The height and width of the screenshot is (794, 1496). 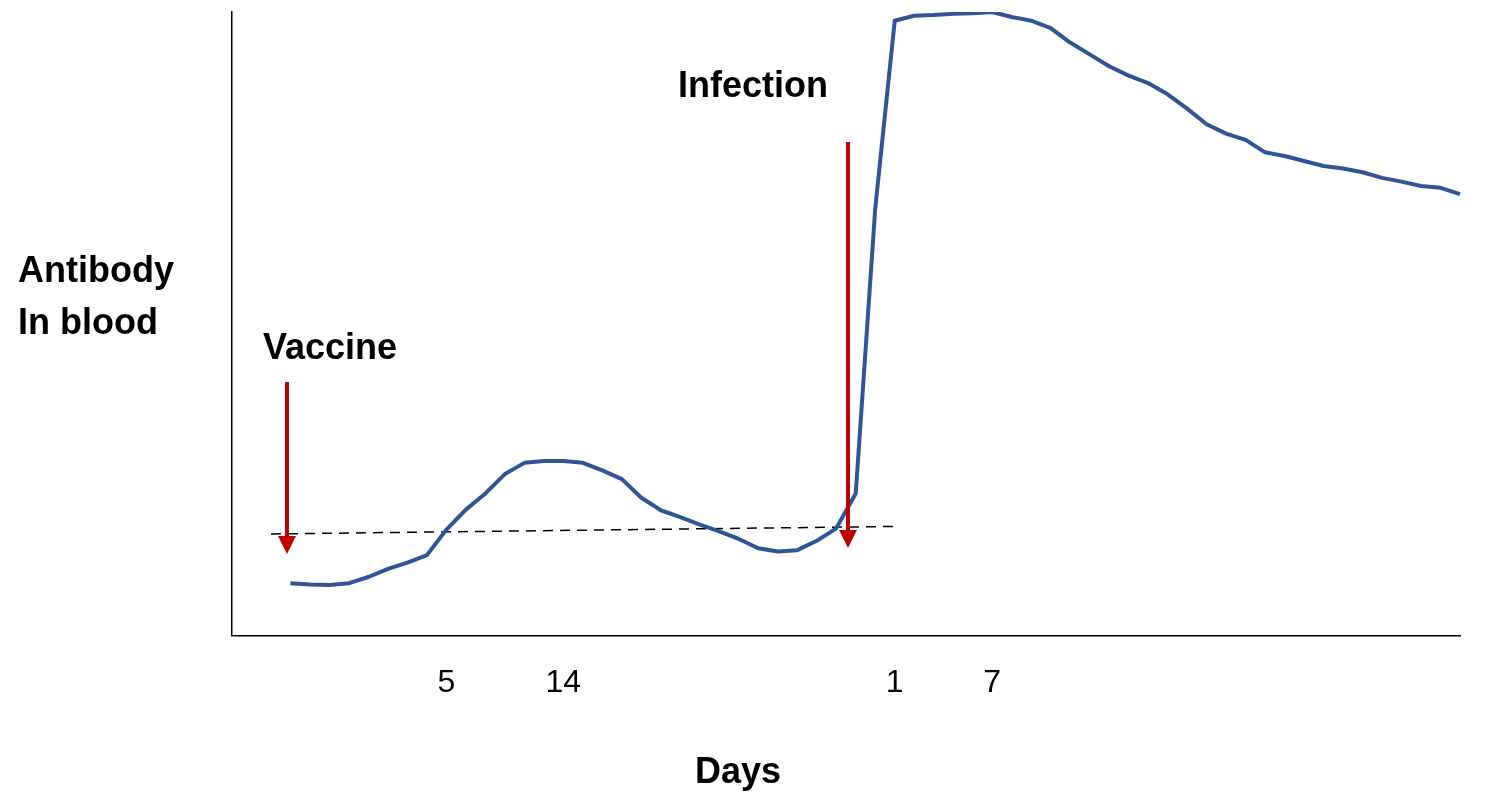 What do you see at coordinates (96, 296) in the screenshot?
I see `y-axis-title: Antibody In blood` at bounding box center [96, 296].